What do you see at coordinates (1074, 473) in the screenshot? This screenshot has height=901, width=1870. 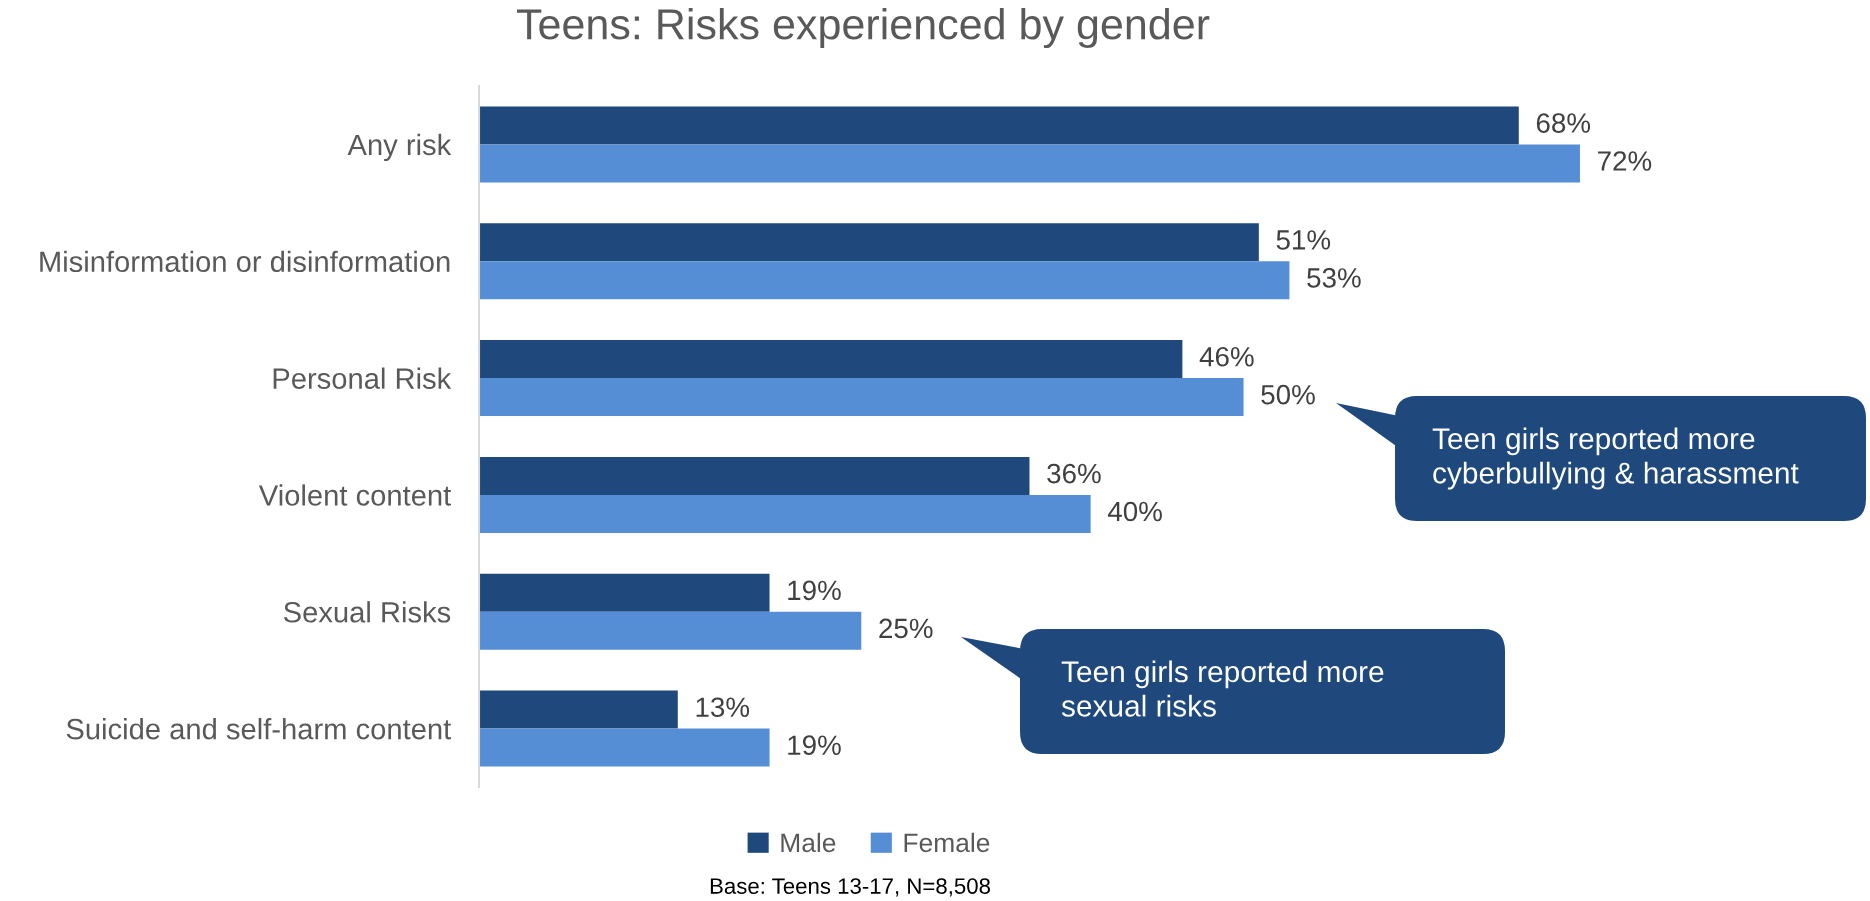 I see `data-label: 36%` at bounding box center [1074, 473].